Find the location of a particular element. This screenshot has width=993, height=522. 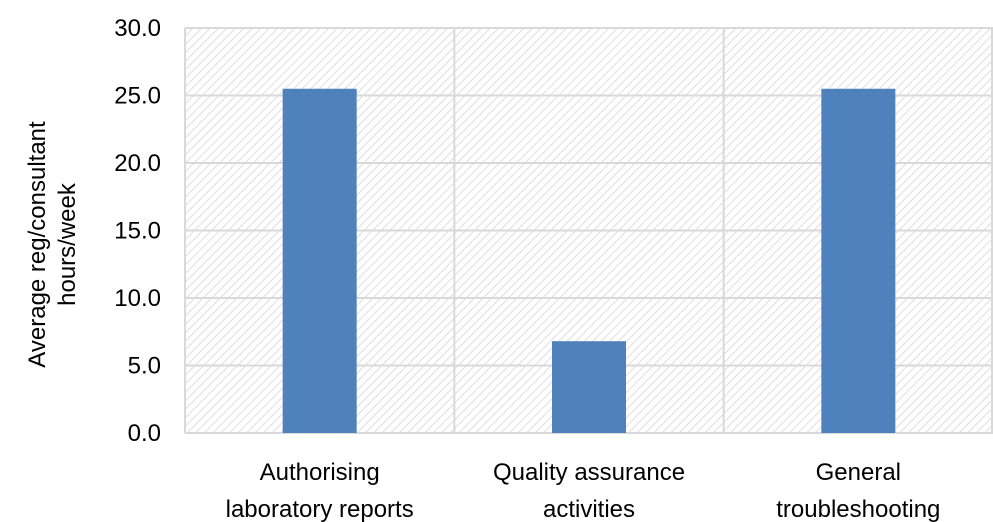

x-category-label: activities is located at coordinates (589, 509).